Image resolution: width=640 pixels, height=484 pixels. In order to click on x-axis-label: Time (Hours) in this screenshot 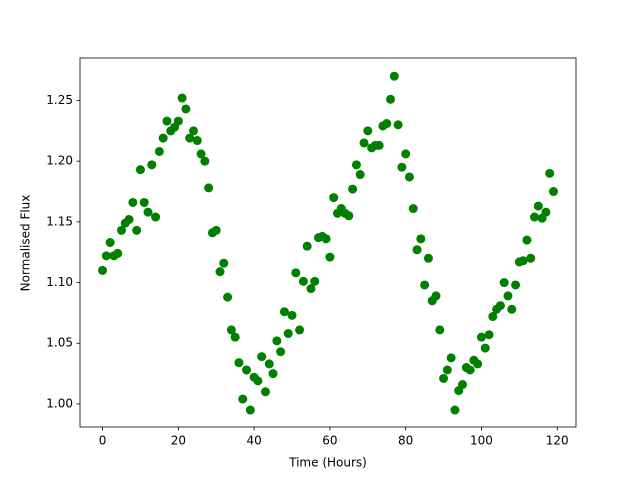, I will do `click(327, 463)`.